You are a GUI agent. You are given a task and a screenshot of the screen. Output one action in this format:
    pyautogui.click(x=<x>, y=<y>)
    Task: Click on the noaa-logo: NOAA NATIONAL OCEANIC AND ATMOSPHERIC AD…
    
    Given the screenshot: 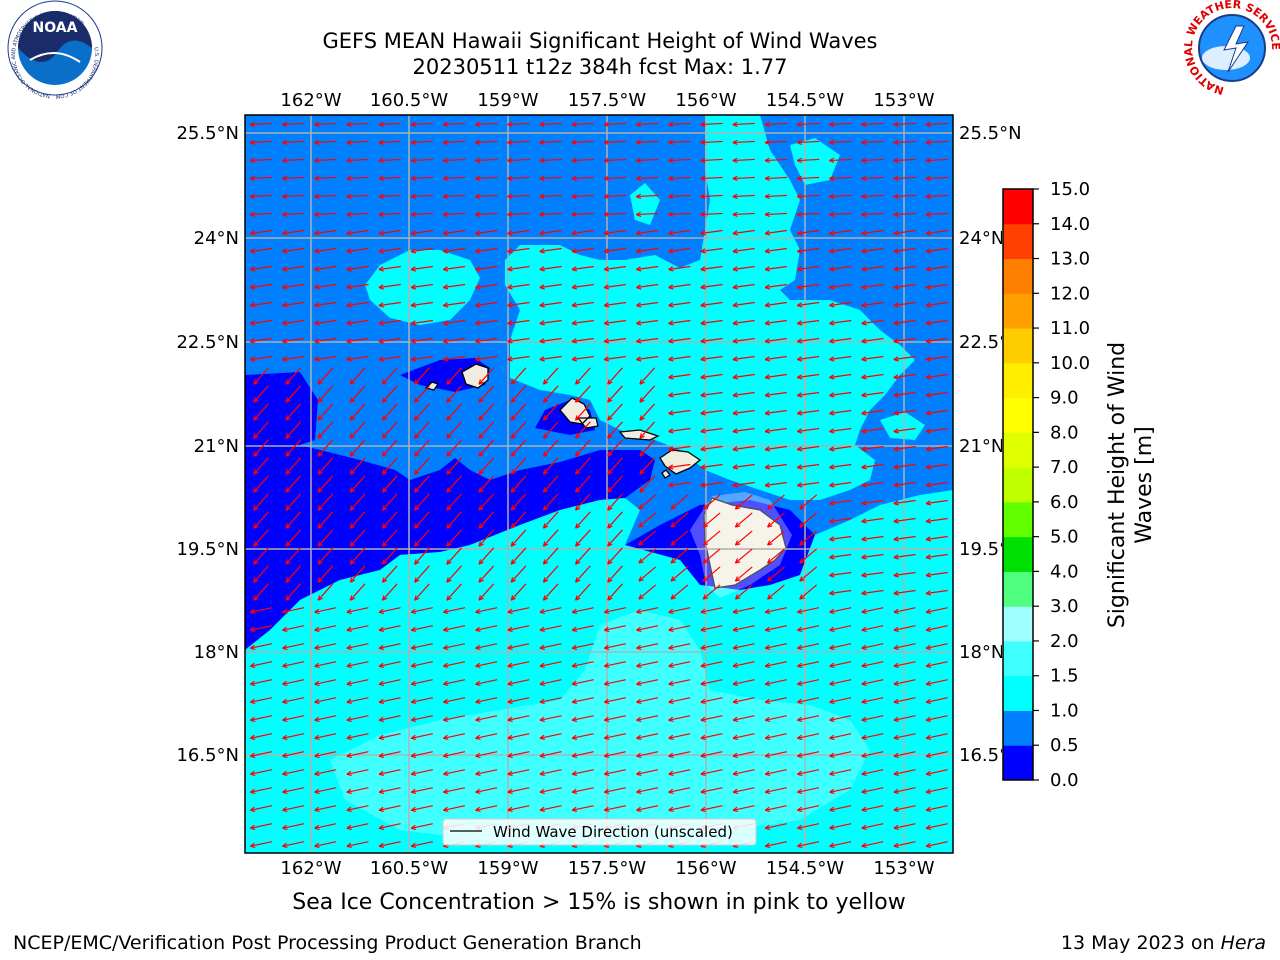 What is the action you would take?
    pyautogui.click(x=51, y=49)
    